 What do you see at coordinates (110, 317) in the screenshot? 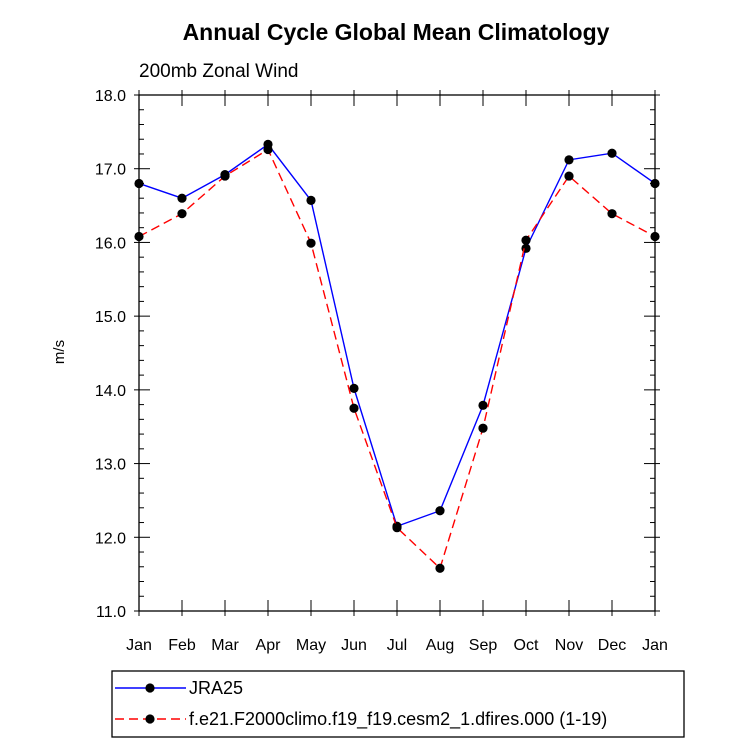
I see `y-tick-label: 15.0` at bounding box center [110, 317].